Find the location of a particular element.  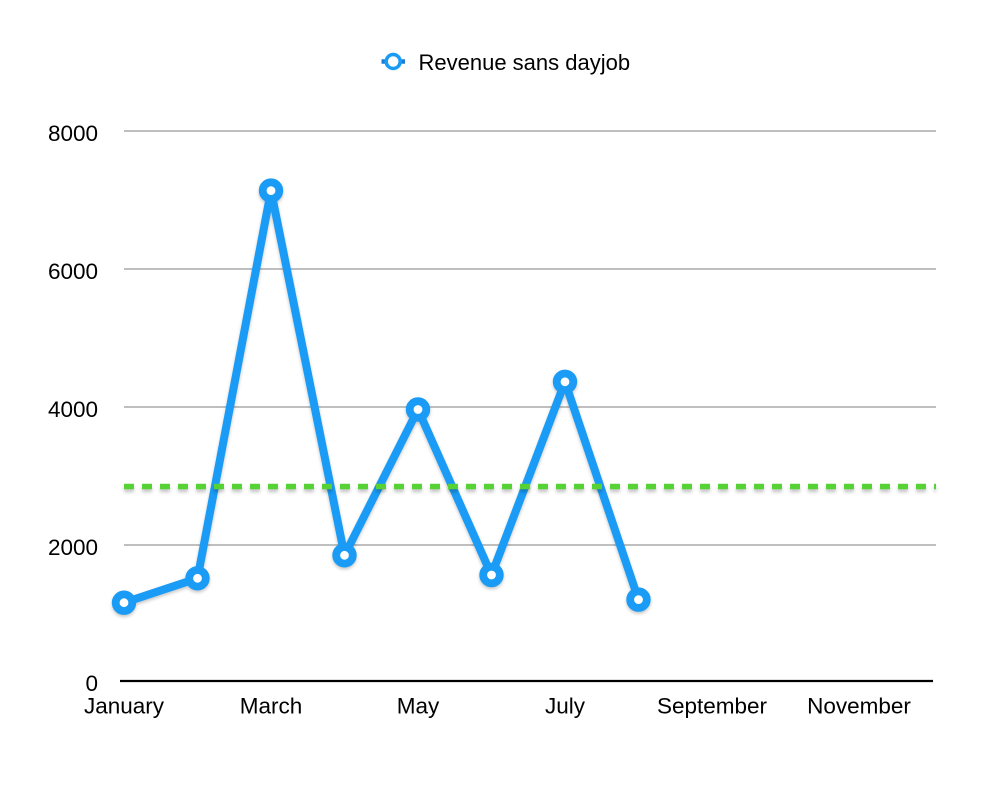

svg-text: 2000 is located at coordinates (73, 547).